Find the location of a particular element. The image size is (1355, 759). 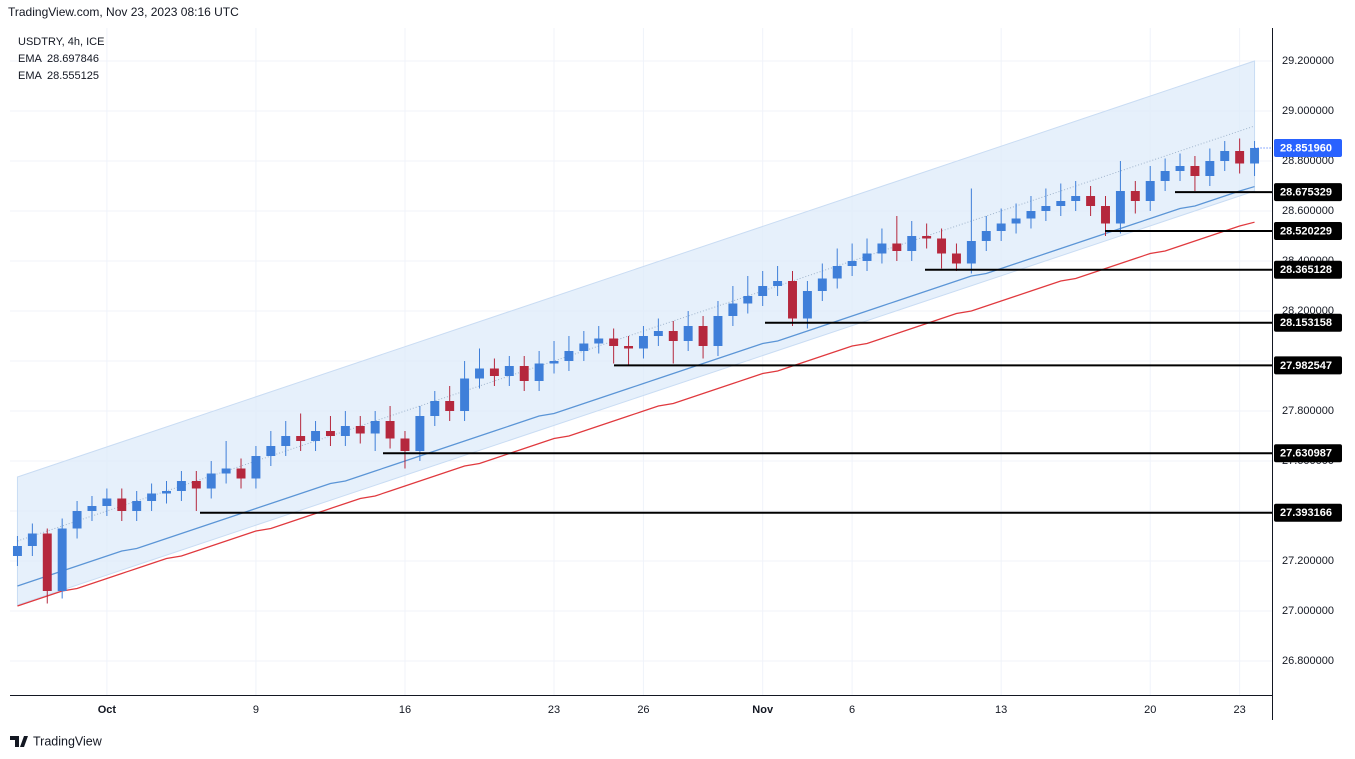

chart-title: USDTRY, 4h, ICE is located at coordinates (61, 42).